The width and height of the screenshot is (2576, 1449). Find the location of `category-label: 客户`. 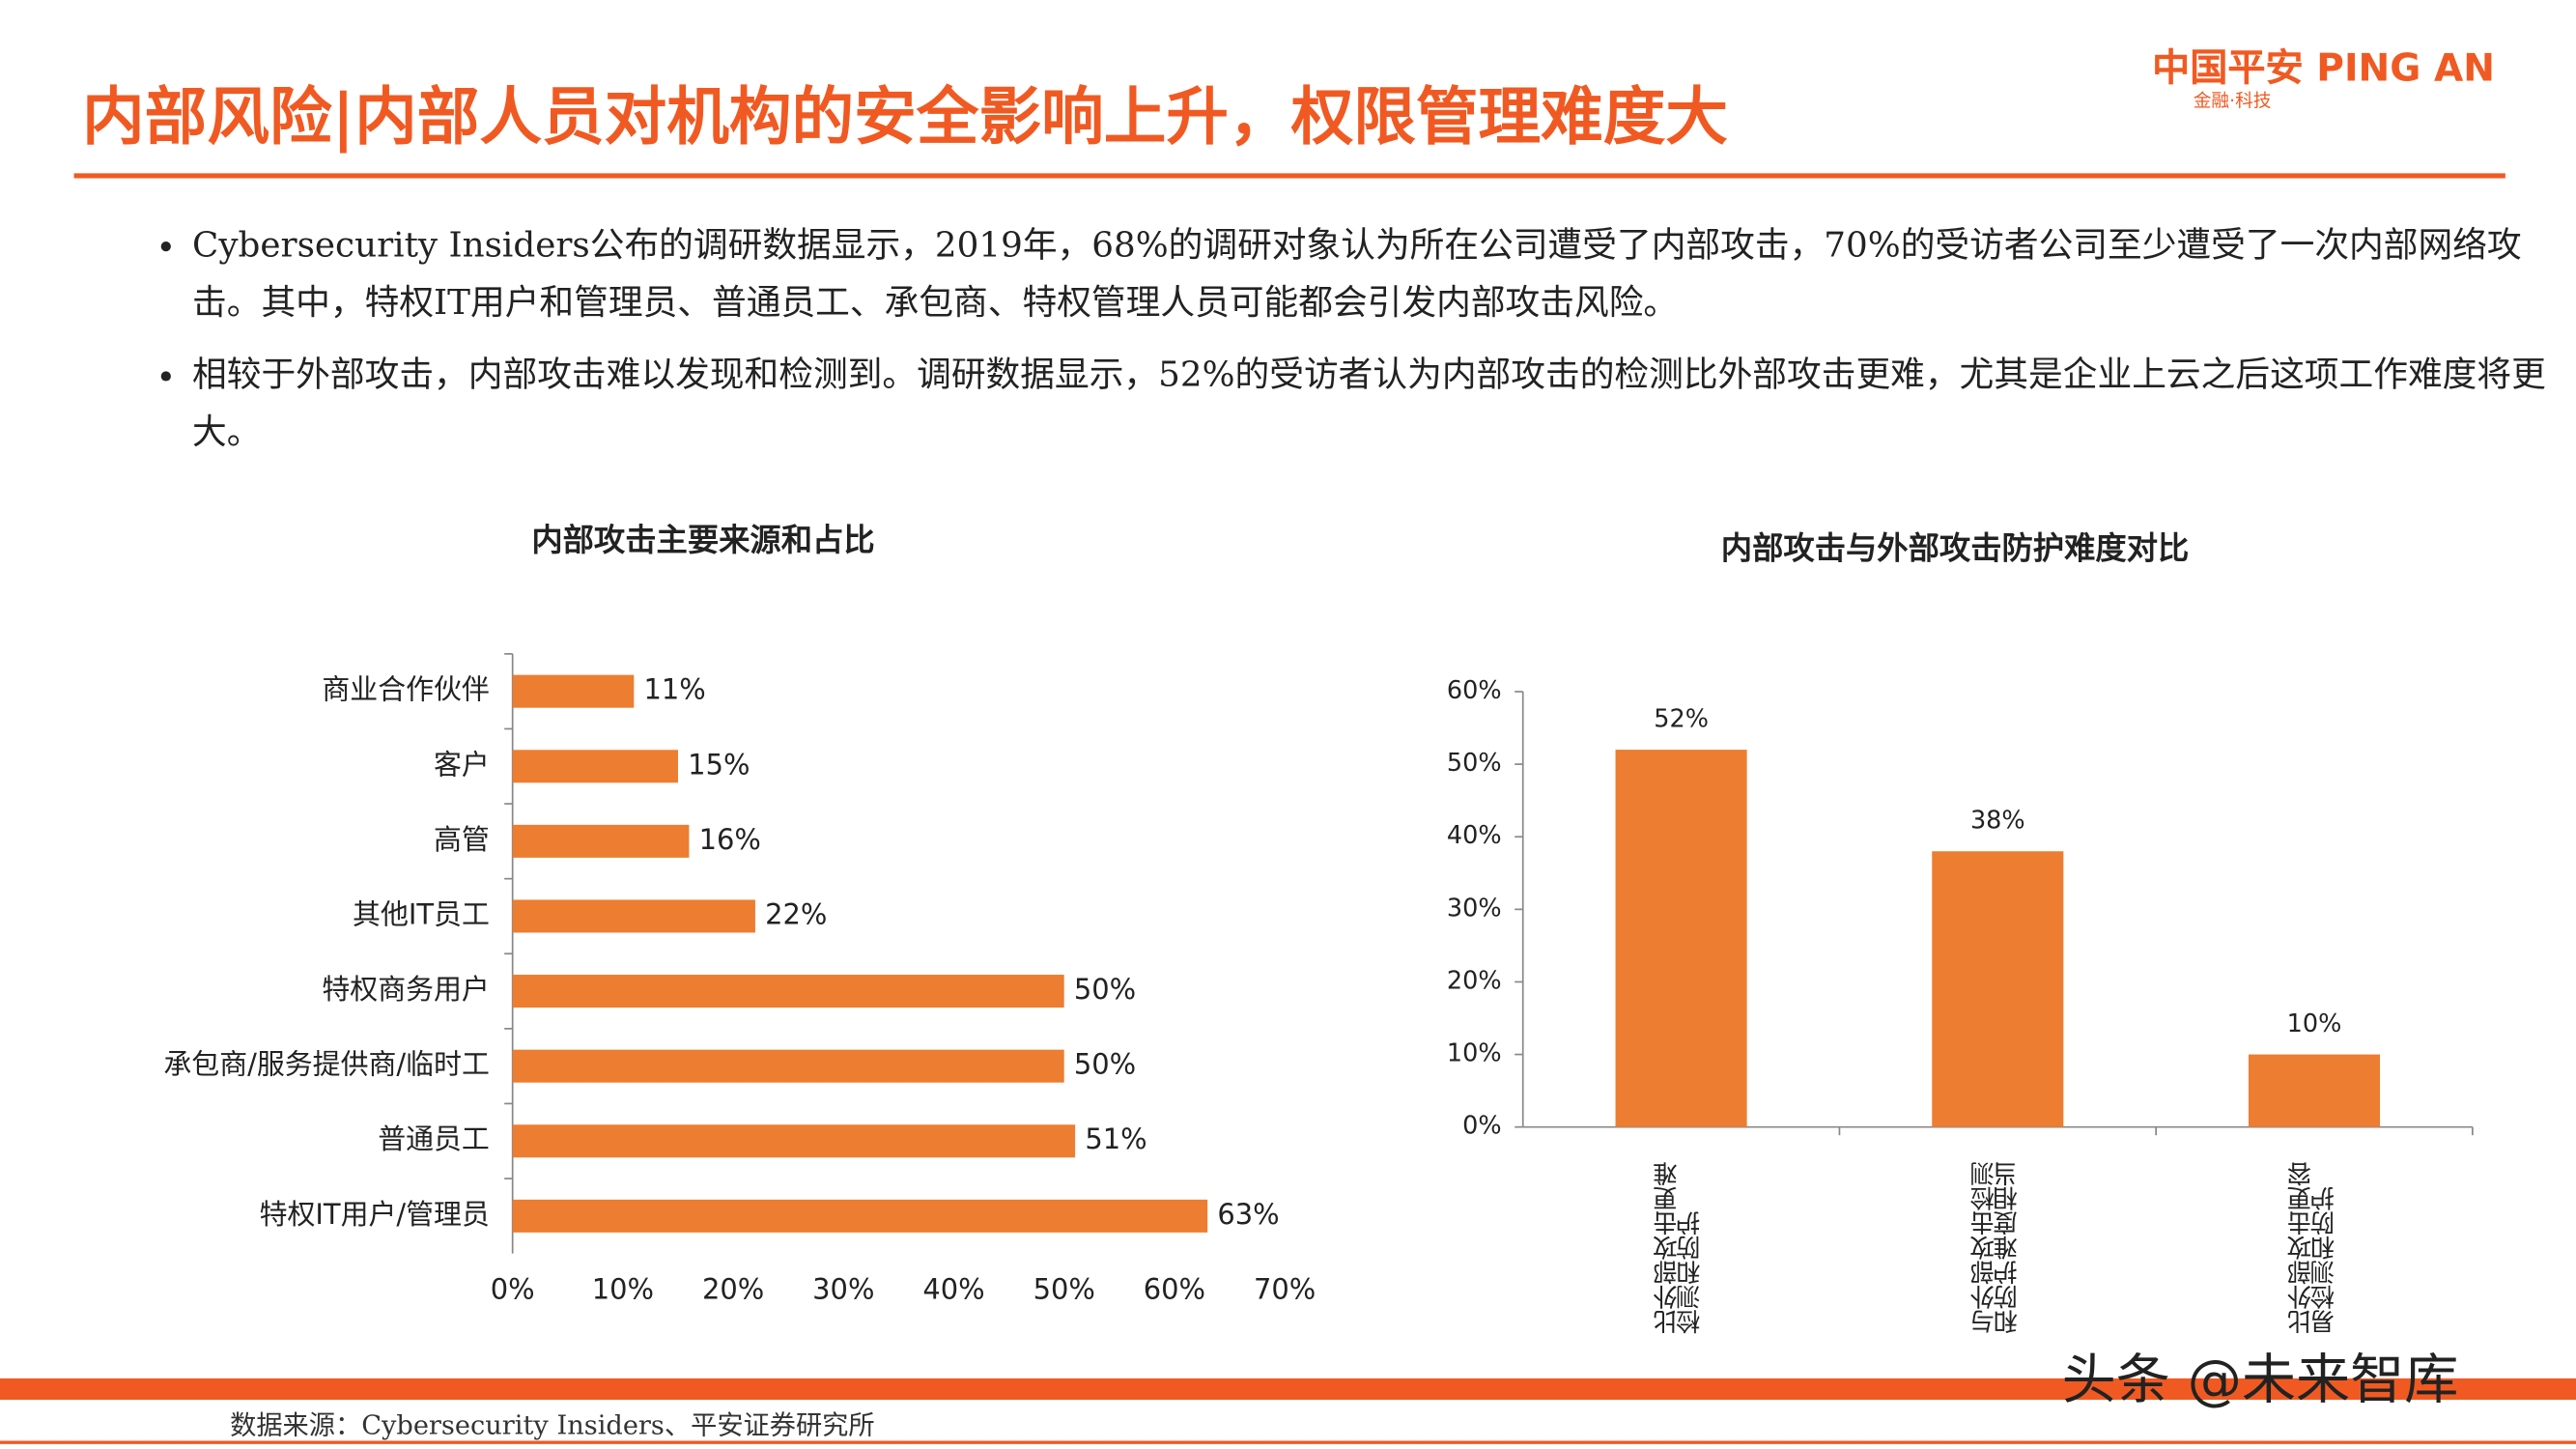

category-label: 客户 is located at coordinates (462, 764).